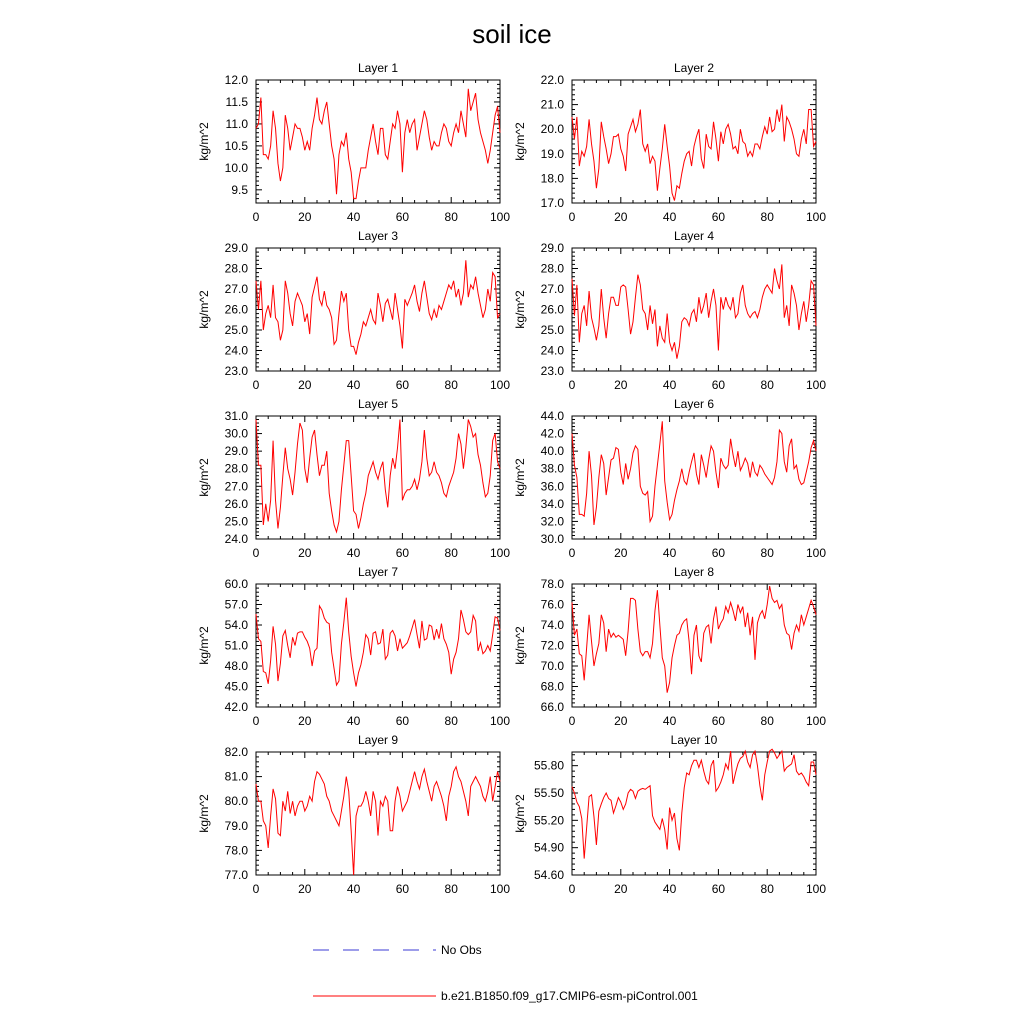  I want to click on y-tick-label-layer-10: 54.60, so click(549, 875).